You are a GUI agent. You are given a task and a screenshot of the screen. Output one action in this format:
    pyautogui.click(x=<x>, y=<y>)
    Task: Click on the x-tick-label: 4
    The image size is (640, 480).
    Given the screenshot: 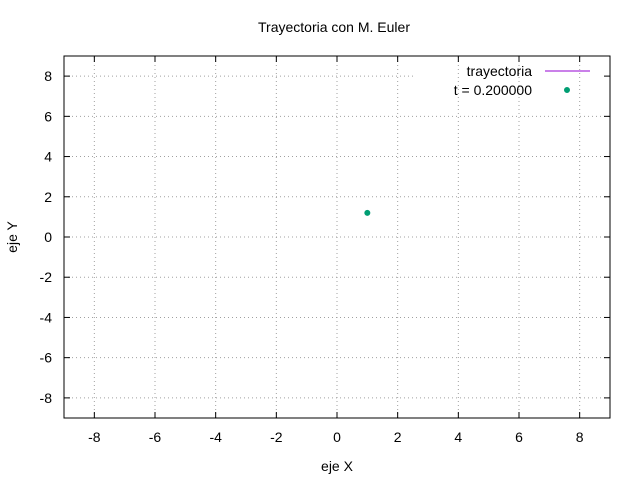 What is the action you would take?
    pyautogui.click(x=458, y=437)
    